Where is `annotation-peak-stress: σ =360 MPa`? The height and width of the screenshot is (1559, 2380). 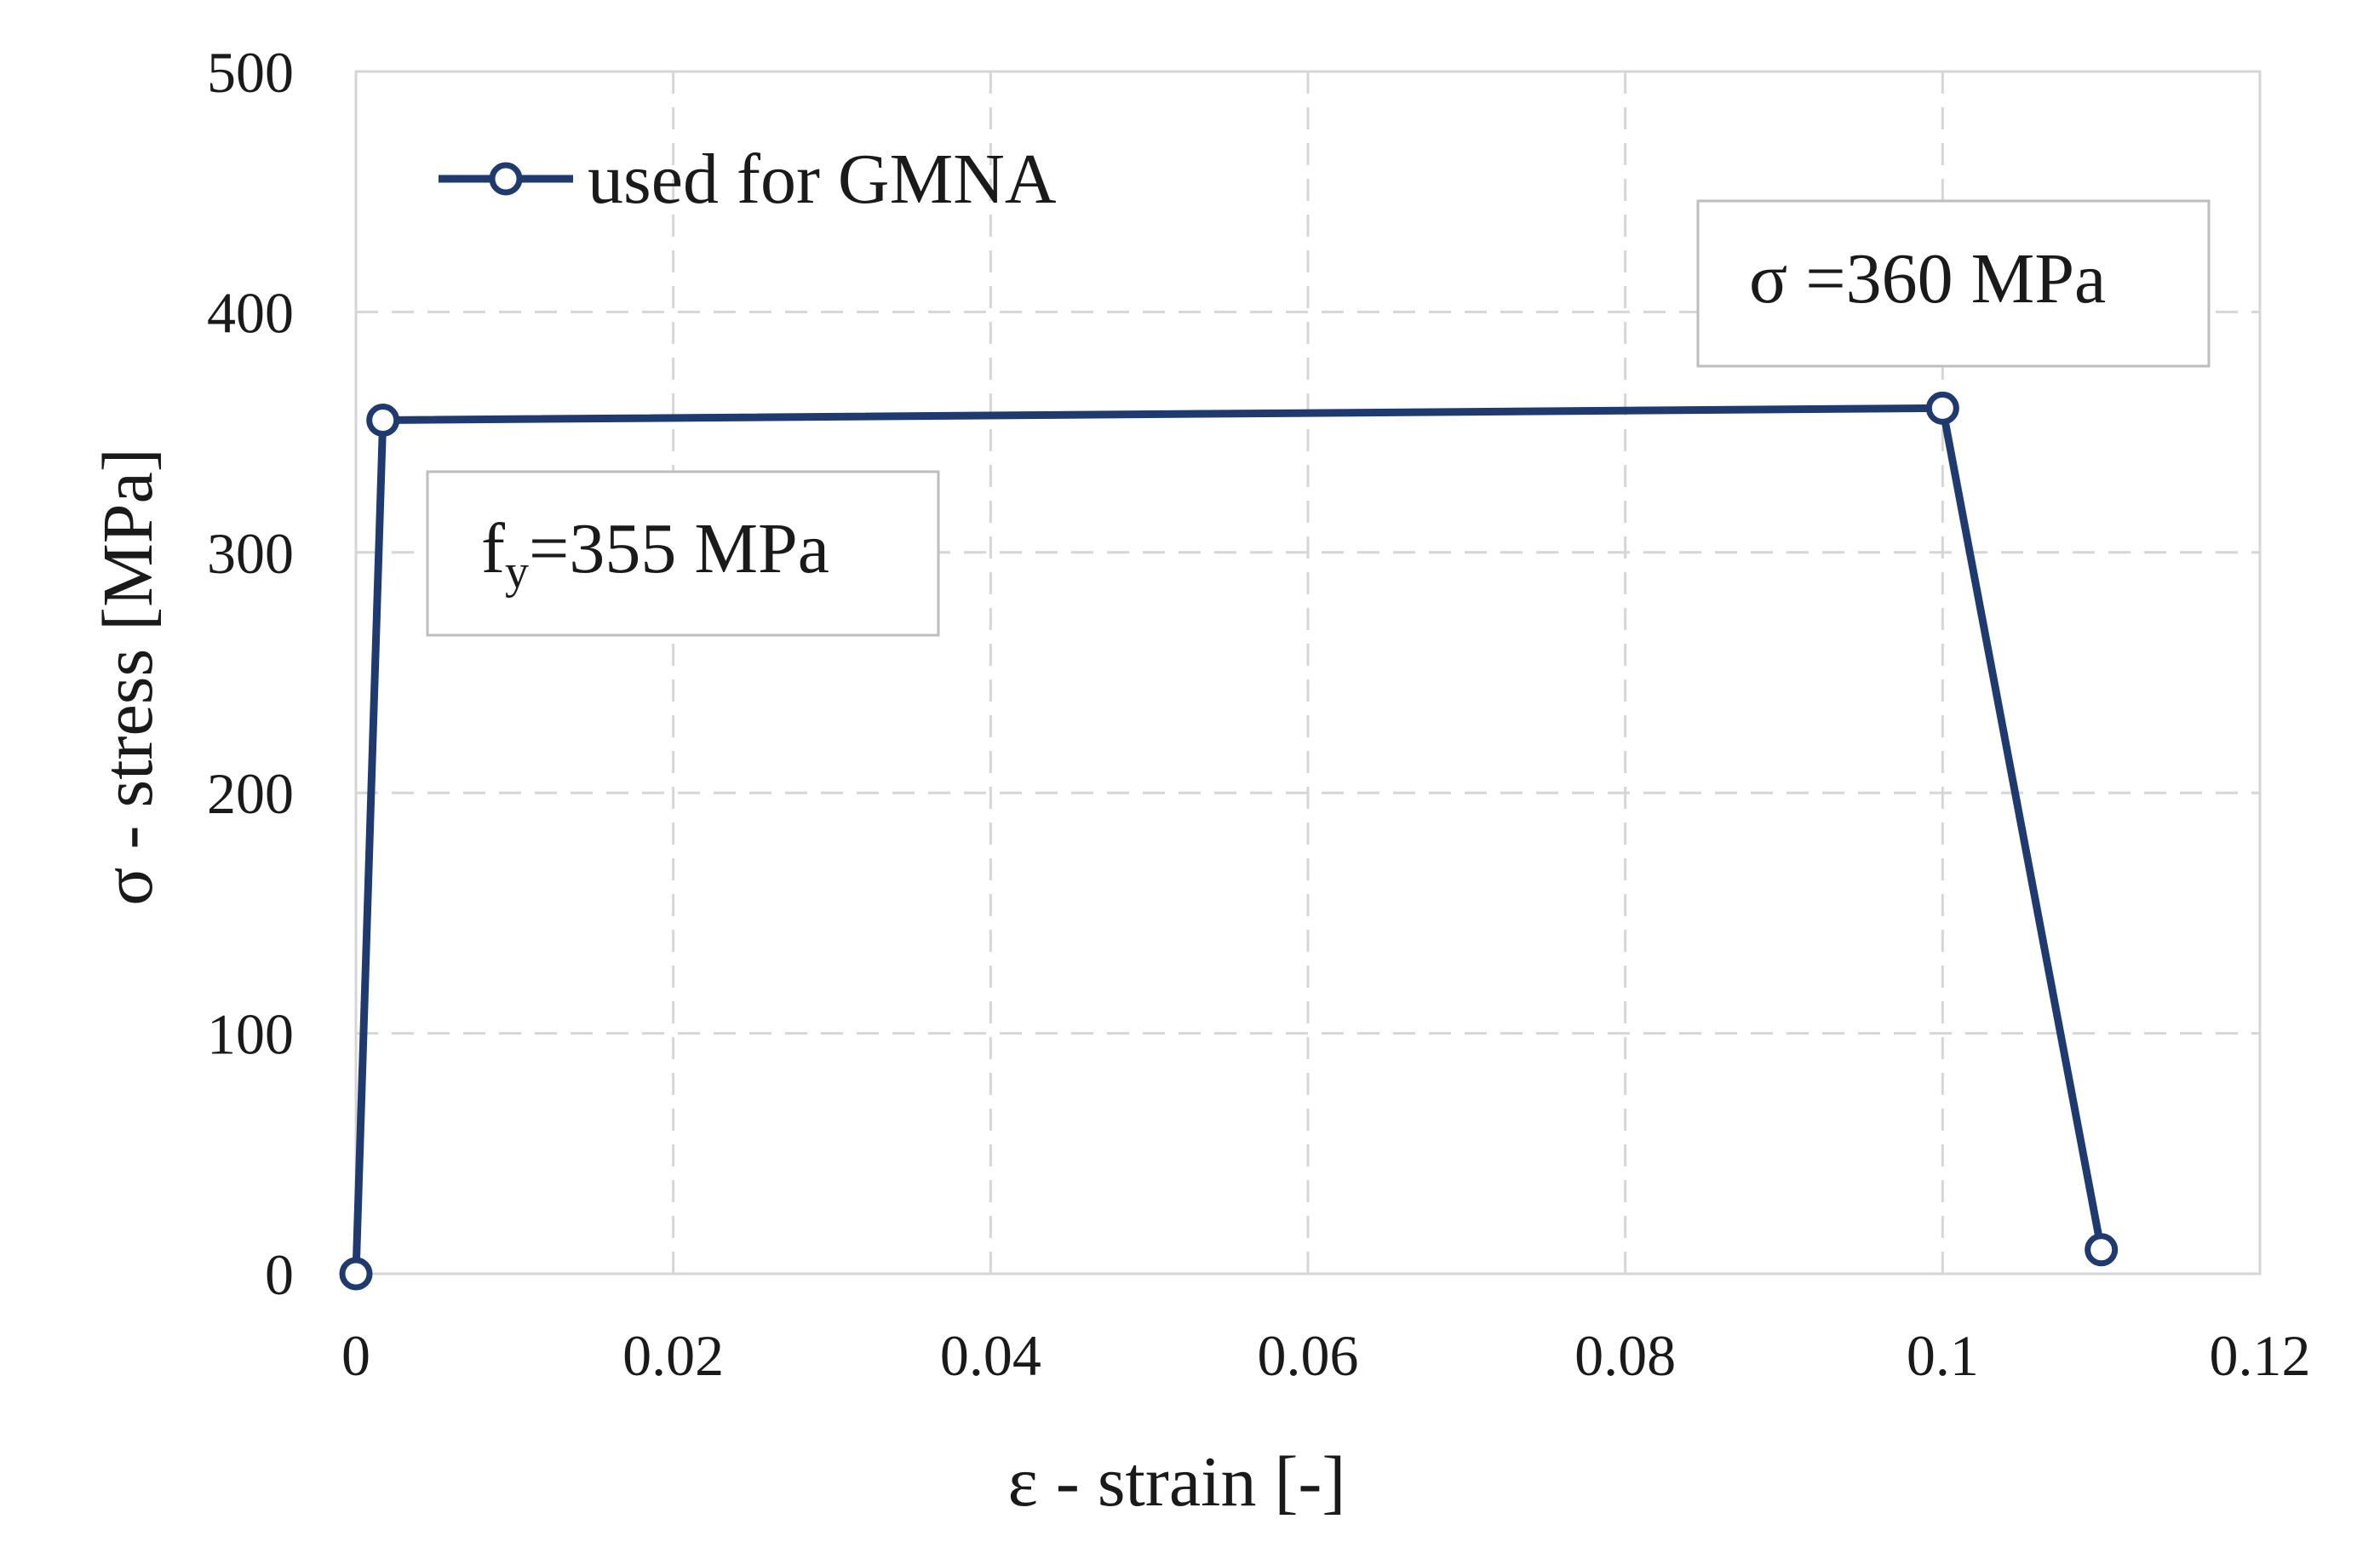 annotation-peak-stress: σ =360 MPa is located at coordinates (1953, 284).